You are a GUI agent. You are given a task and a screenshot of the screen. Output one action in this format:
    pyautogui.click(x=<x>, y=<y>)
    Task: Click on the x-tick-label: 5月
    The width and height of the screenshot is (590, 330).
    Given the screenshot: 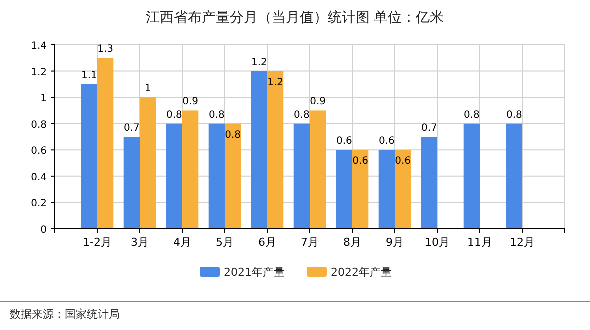 What is the action you would take?
    pyautogui.click(x=225, y=242)
    